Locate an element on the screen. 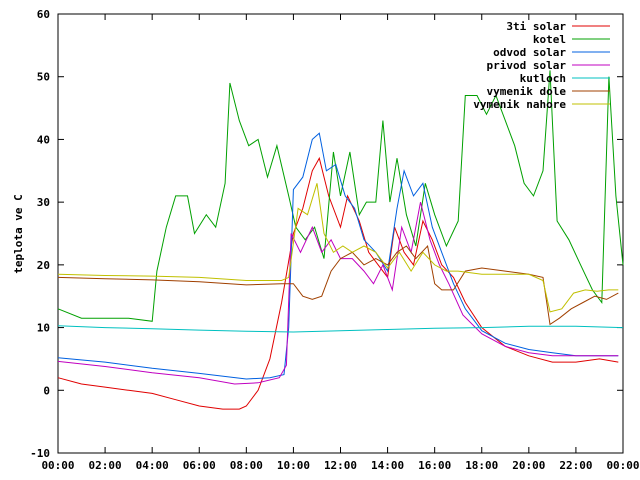 The image size is (640, 480). x-tick-label: 10:00 is located at coordinates (293, 465).